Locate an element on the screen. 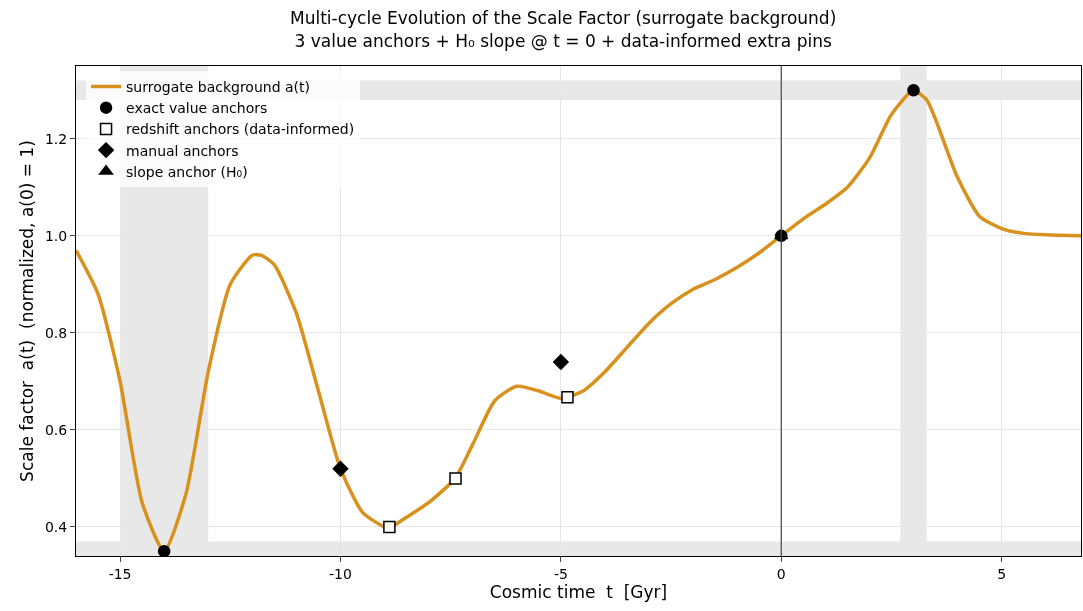  legend-label: slope anchor (H₀) is located at coordinates (187, 171).